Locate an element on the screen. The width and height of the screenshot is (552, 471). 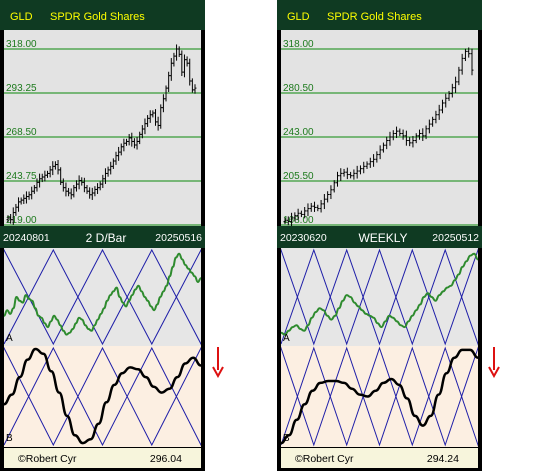
last-price: 296.04 is located at coordinates (166, 459).